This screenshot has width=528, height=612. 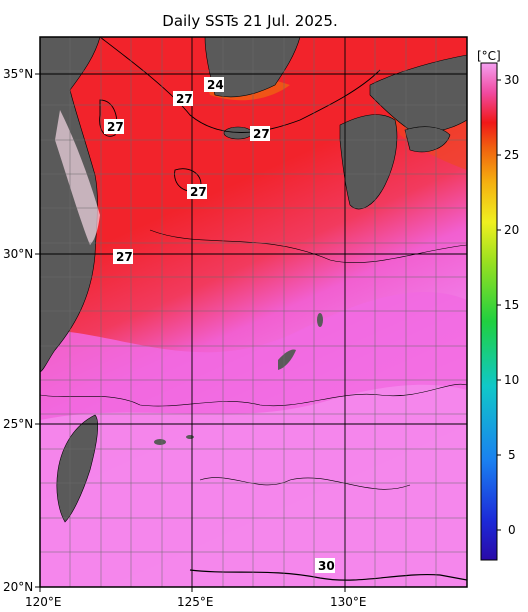 I want to click on lon-label-120e: 120°E, so click(x=43, y=602).